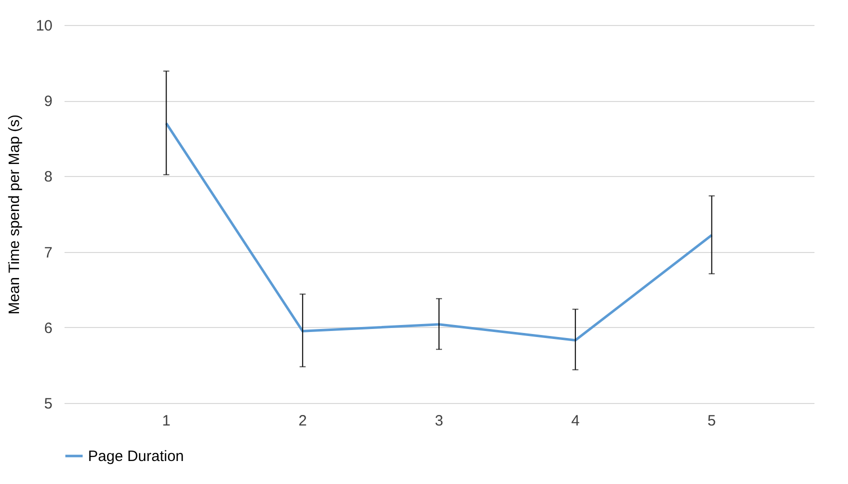 The width and height of the screenshot is (848, 484). I want to click on x-tick-label: 2, so click(302, 421).